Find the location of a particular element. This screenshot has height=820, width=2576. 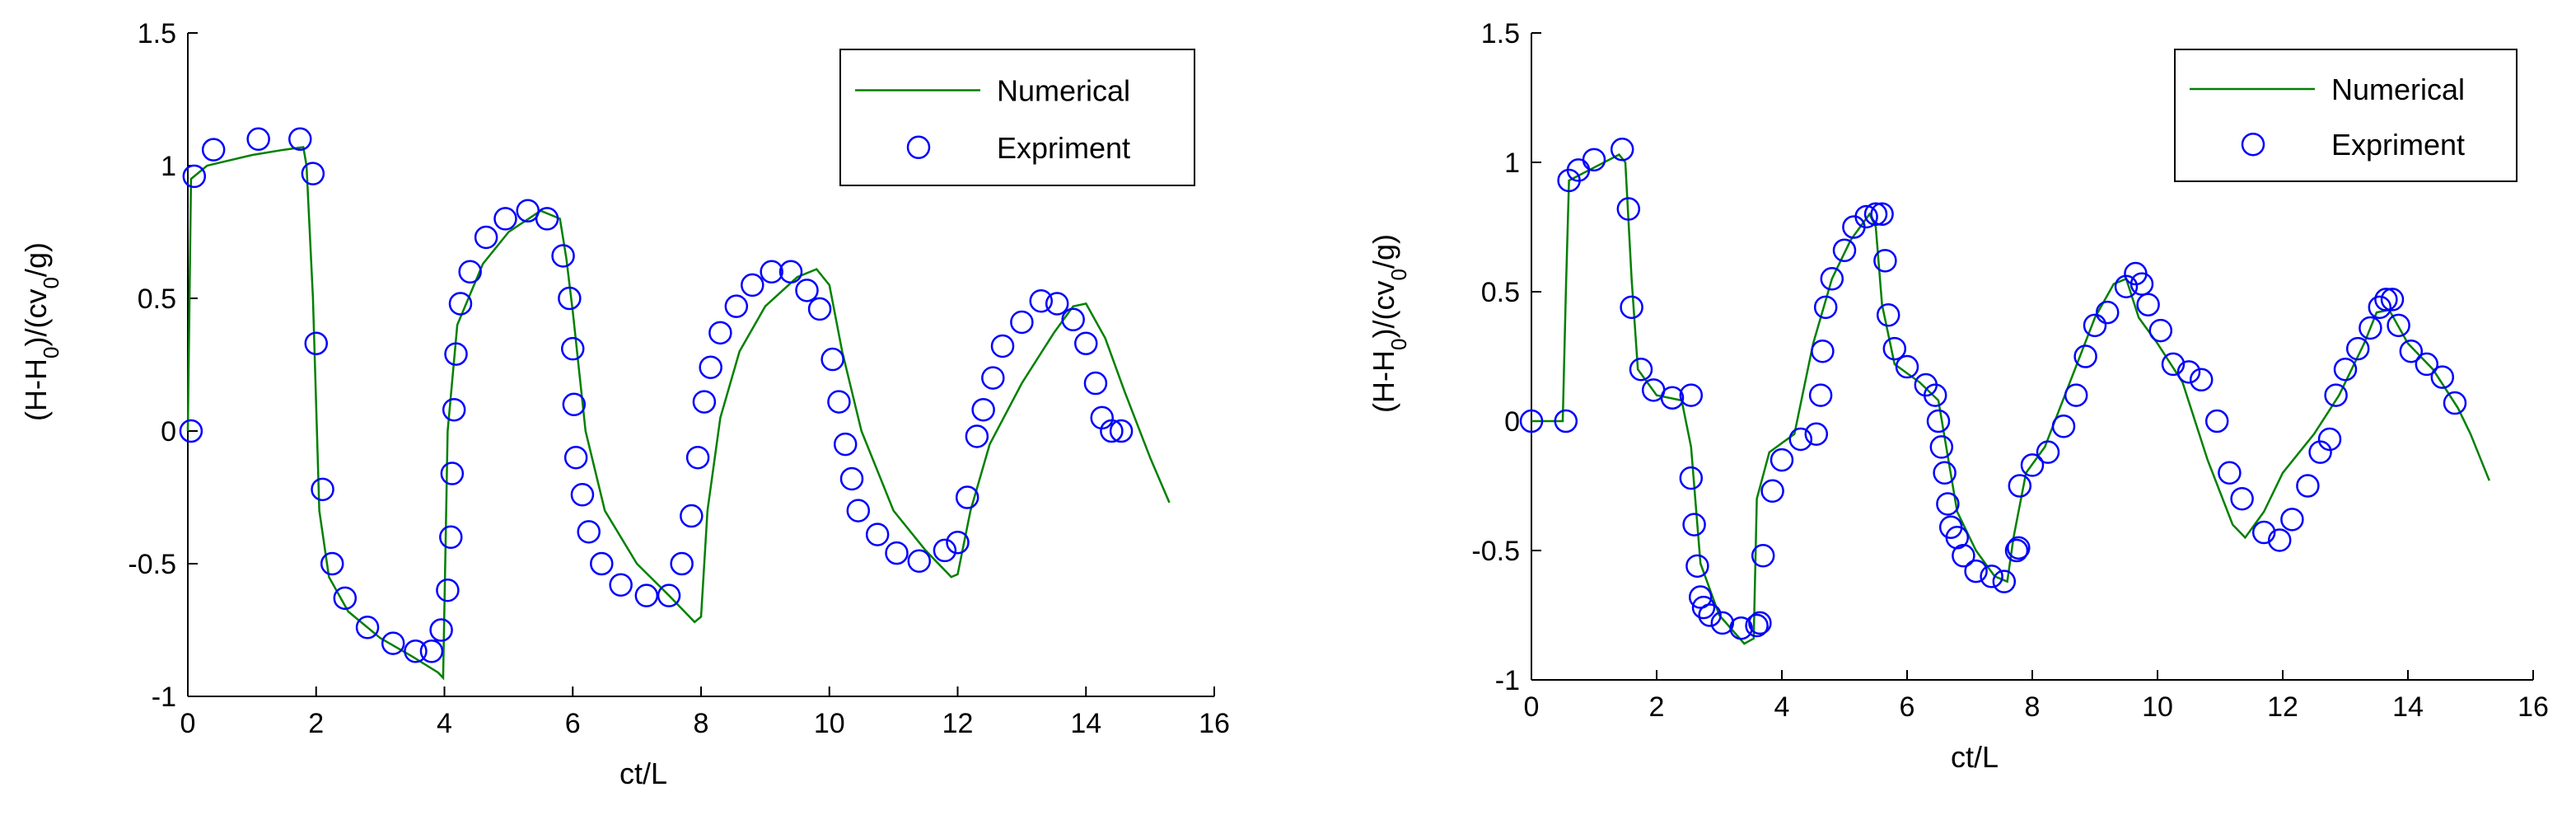

x-tick-label: 12 is located at coordinates (958, 723).